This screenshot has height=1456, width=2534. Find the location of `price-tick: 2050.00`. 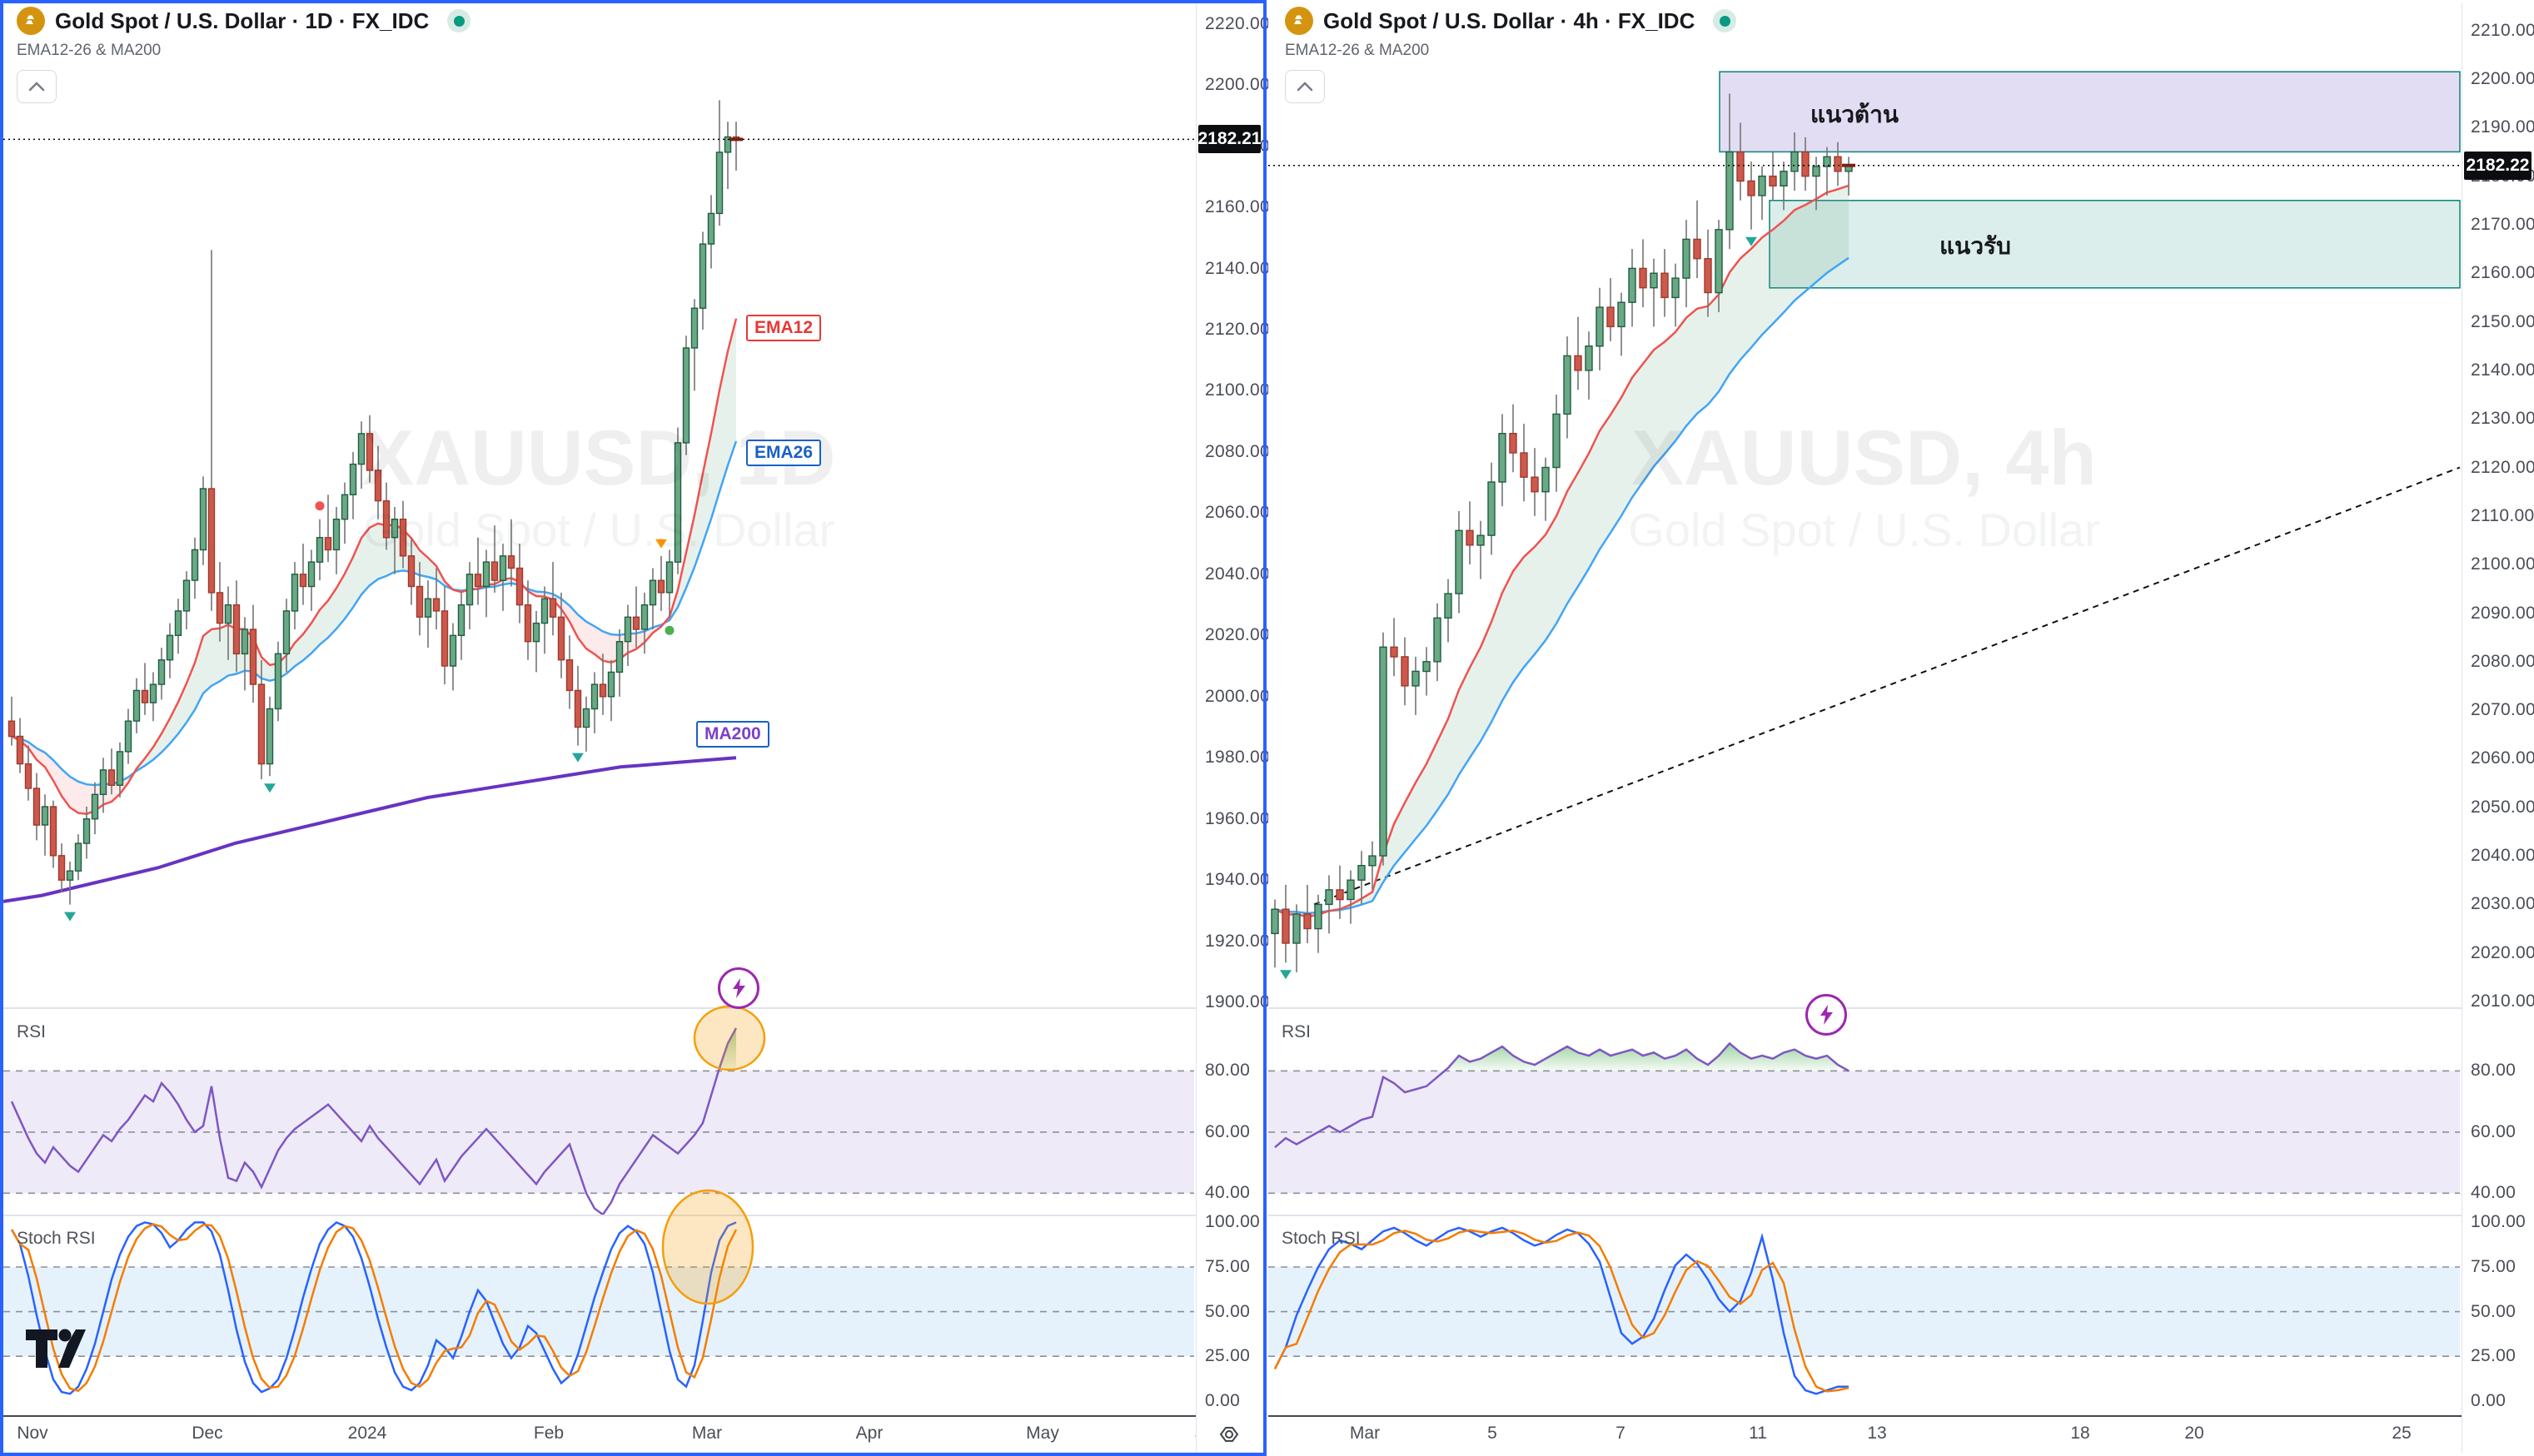

price-tick: 2050.00 is located at coordinates (2502, 807).